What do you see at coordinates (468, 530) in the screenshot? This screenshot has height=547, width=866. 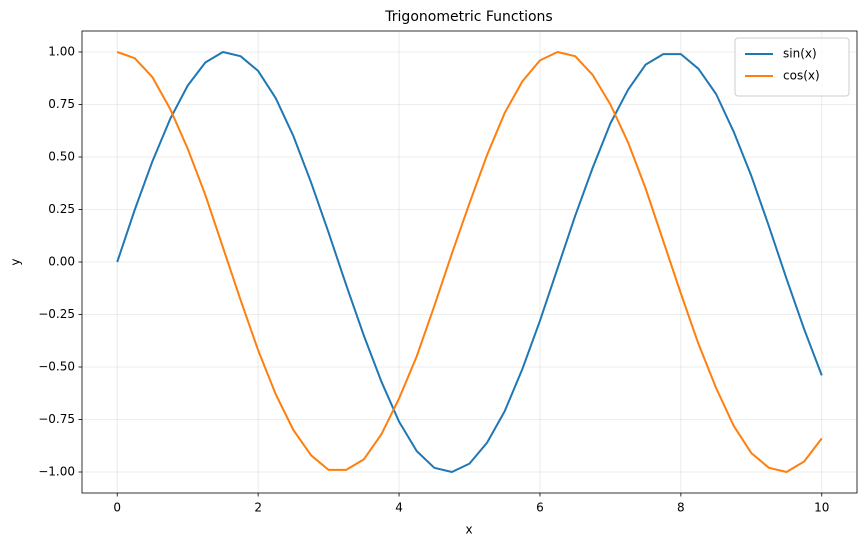 I see `x-axis-label: x` at bounding box center [468, 530].